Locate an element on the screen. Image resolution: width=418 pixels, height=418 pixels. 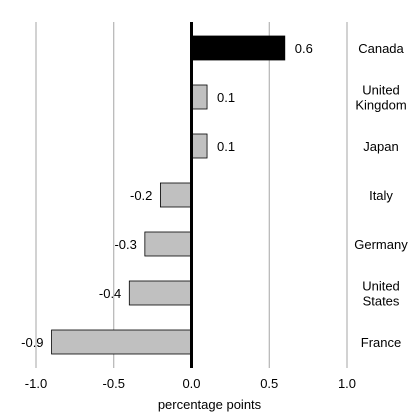
bar-japan is located at coordinates (199, 146).